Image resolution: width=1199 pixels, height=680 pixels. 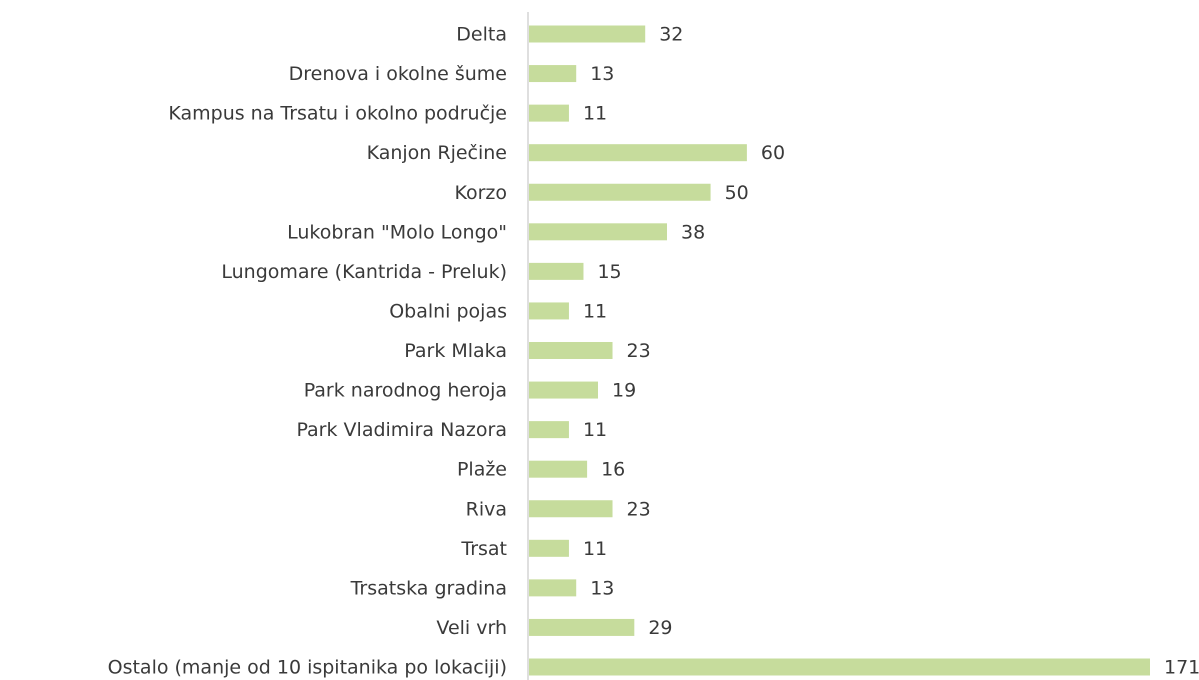 What do you see at coordinates (428, 588) in the screenshot?
I see `category-label: Trsatska gradina` at bounding box center [428, 588].